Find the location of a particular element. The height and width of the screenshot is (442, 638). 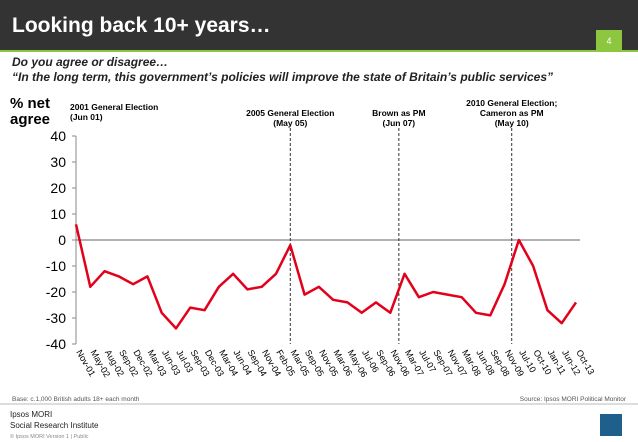

logo: Social Research Institute is located at coordinates (54, 425).